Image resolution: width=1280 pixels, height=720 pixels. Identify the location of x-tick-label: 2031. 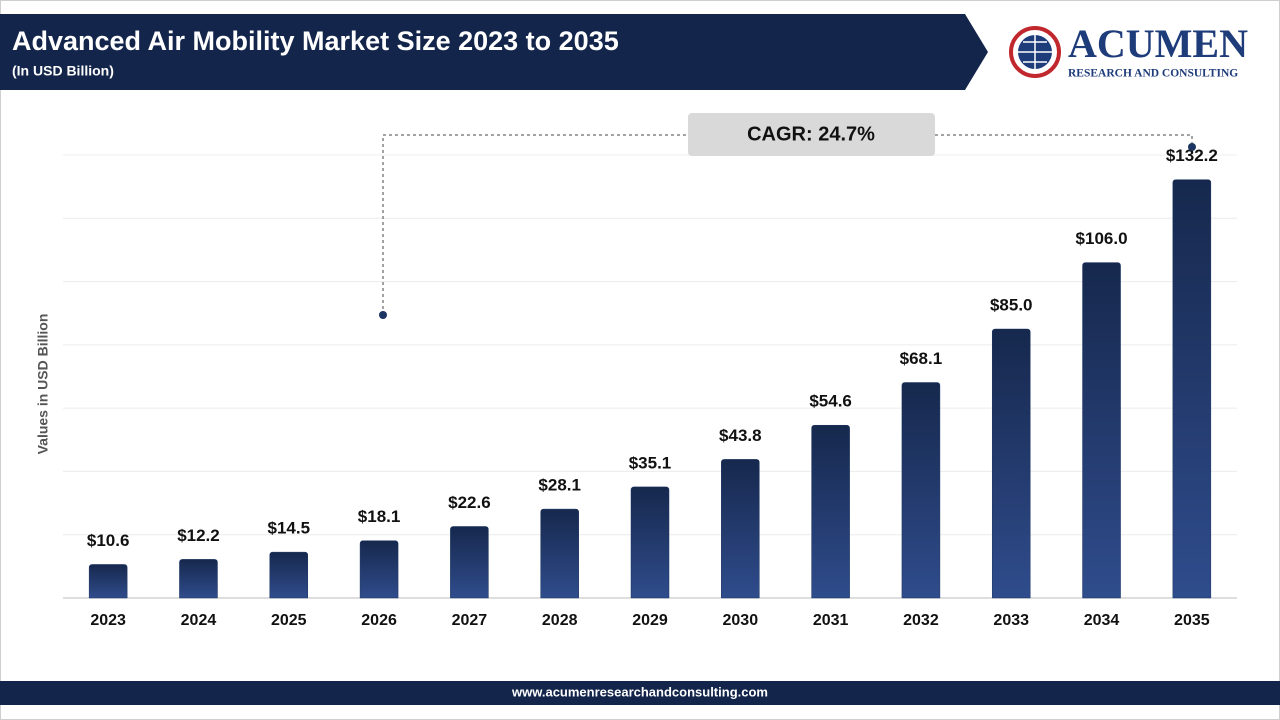
(831, 620).